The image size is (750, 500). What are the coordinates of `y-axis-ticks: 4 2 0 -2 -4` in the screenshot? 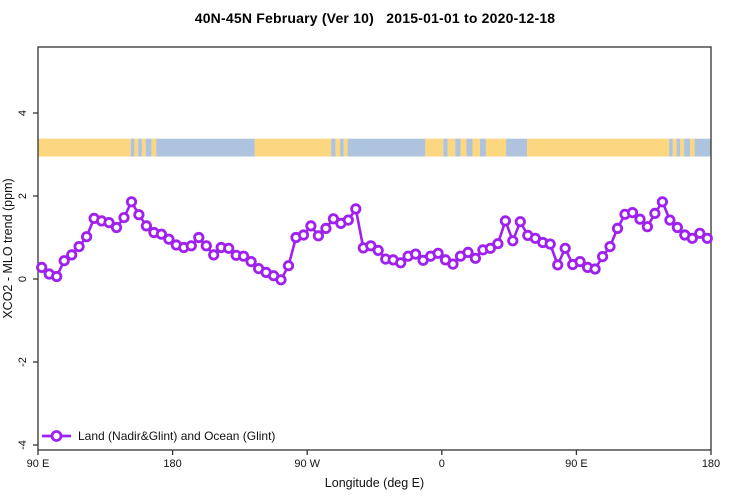 It's located at (27, 280).